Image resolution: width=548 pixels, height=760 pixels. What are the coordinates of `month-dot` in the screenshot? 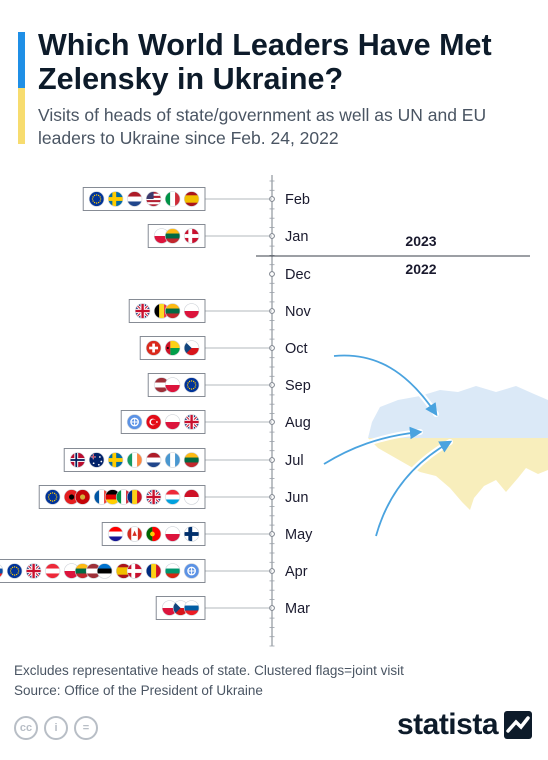 It's located at (272, 274).